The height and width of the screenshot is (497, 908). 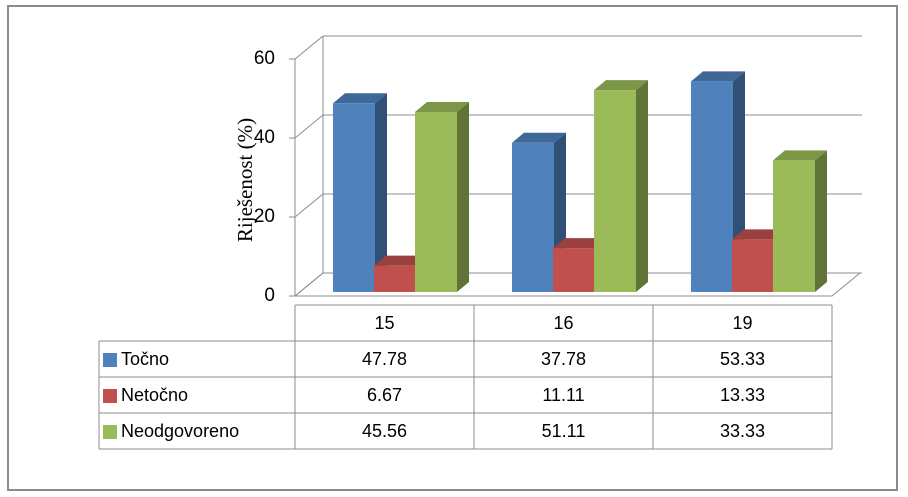 What do you see at coordinates (245, 180) in the screenshot?
I see `y-axis-label: Riješenost (%)` at bounding box center [245, 180].